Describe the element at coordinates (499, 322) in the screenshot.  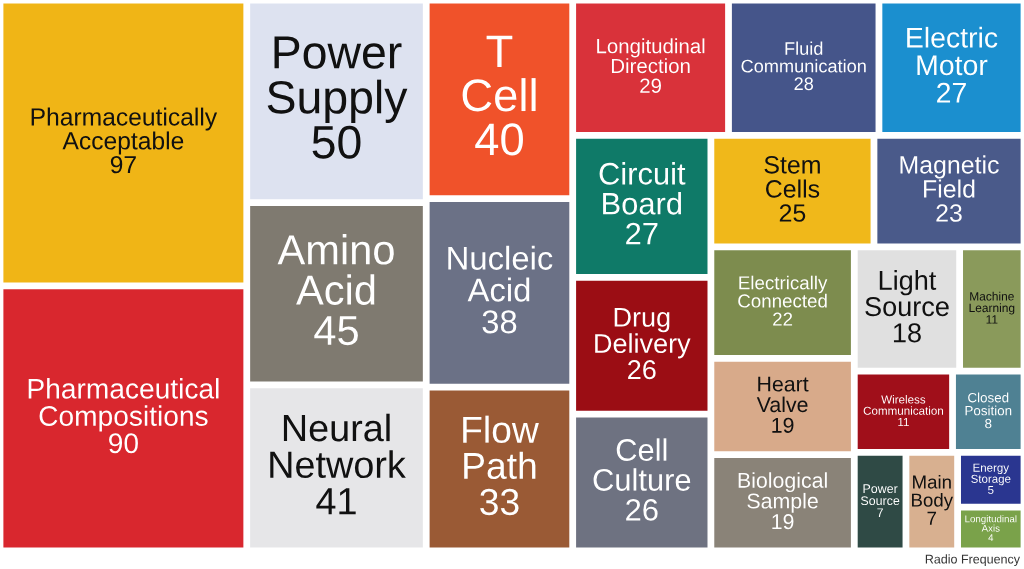
I see `data-label: 38` at that location.